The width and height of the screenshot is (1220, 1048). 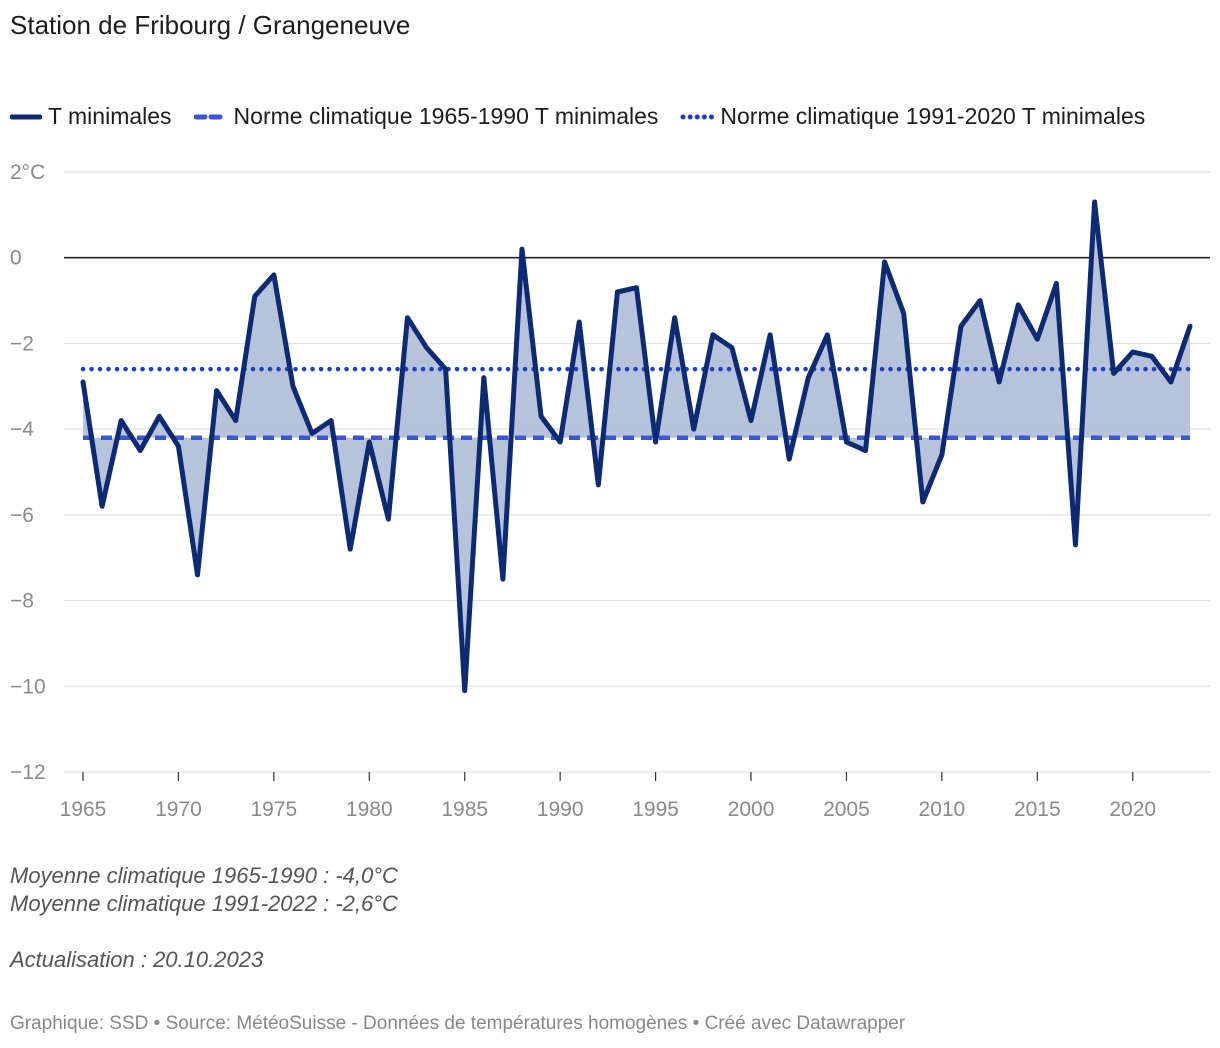 I want to click on legend-item-t-minimales: T minimales, so click(x=91, y=116).